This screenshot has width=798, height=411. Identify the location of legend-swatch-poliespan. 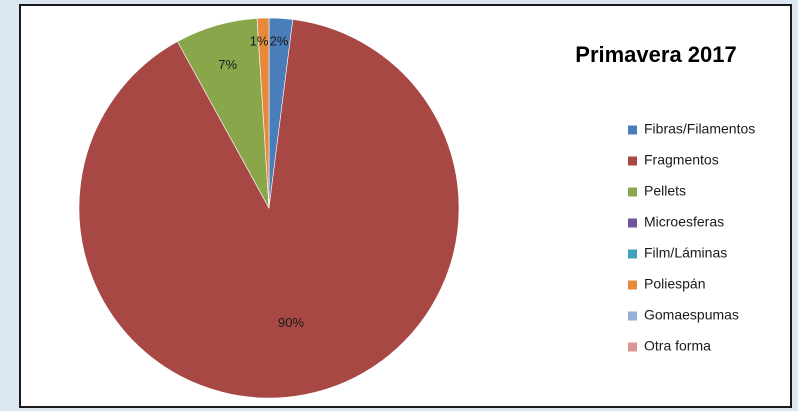
(632, 285).